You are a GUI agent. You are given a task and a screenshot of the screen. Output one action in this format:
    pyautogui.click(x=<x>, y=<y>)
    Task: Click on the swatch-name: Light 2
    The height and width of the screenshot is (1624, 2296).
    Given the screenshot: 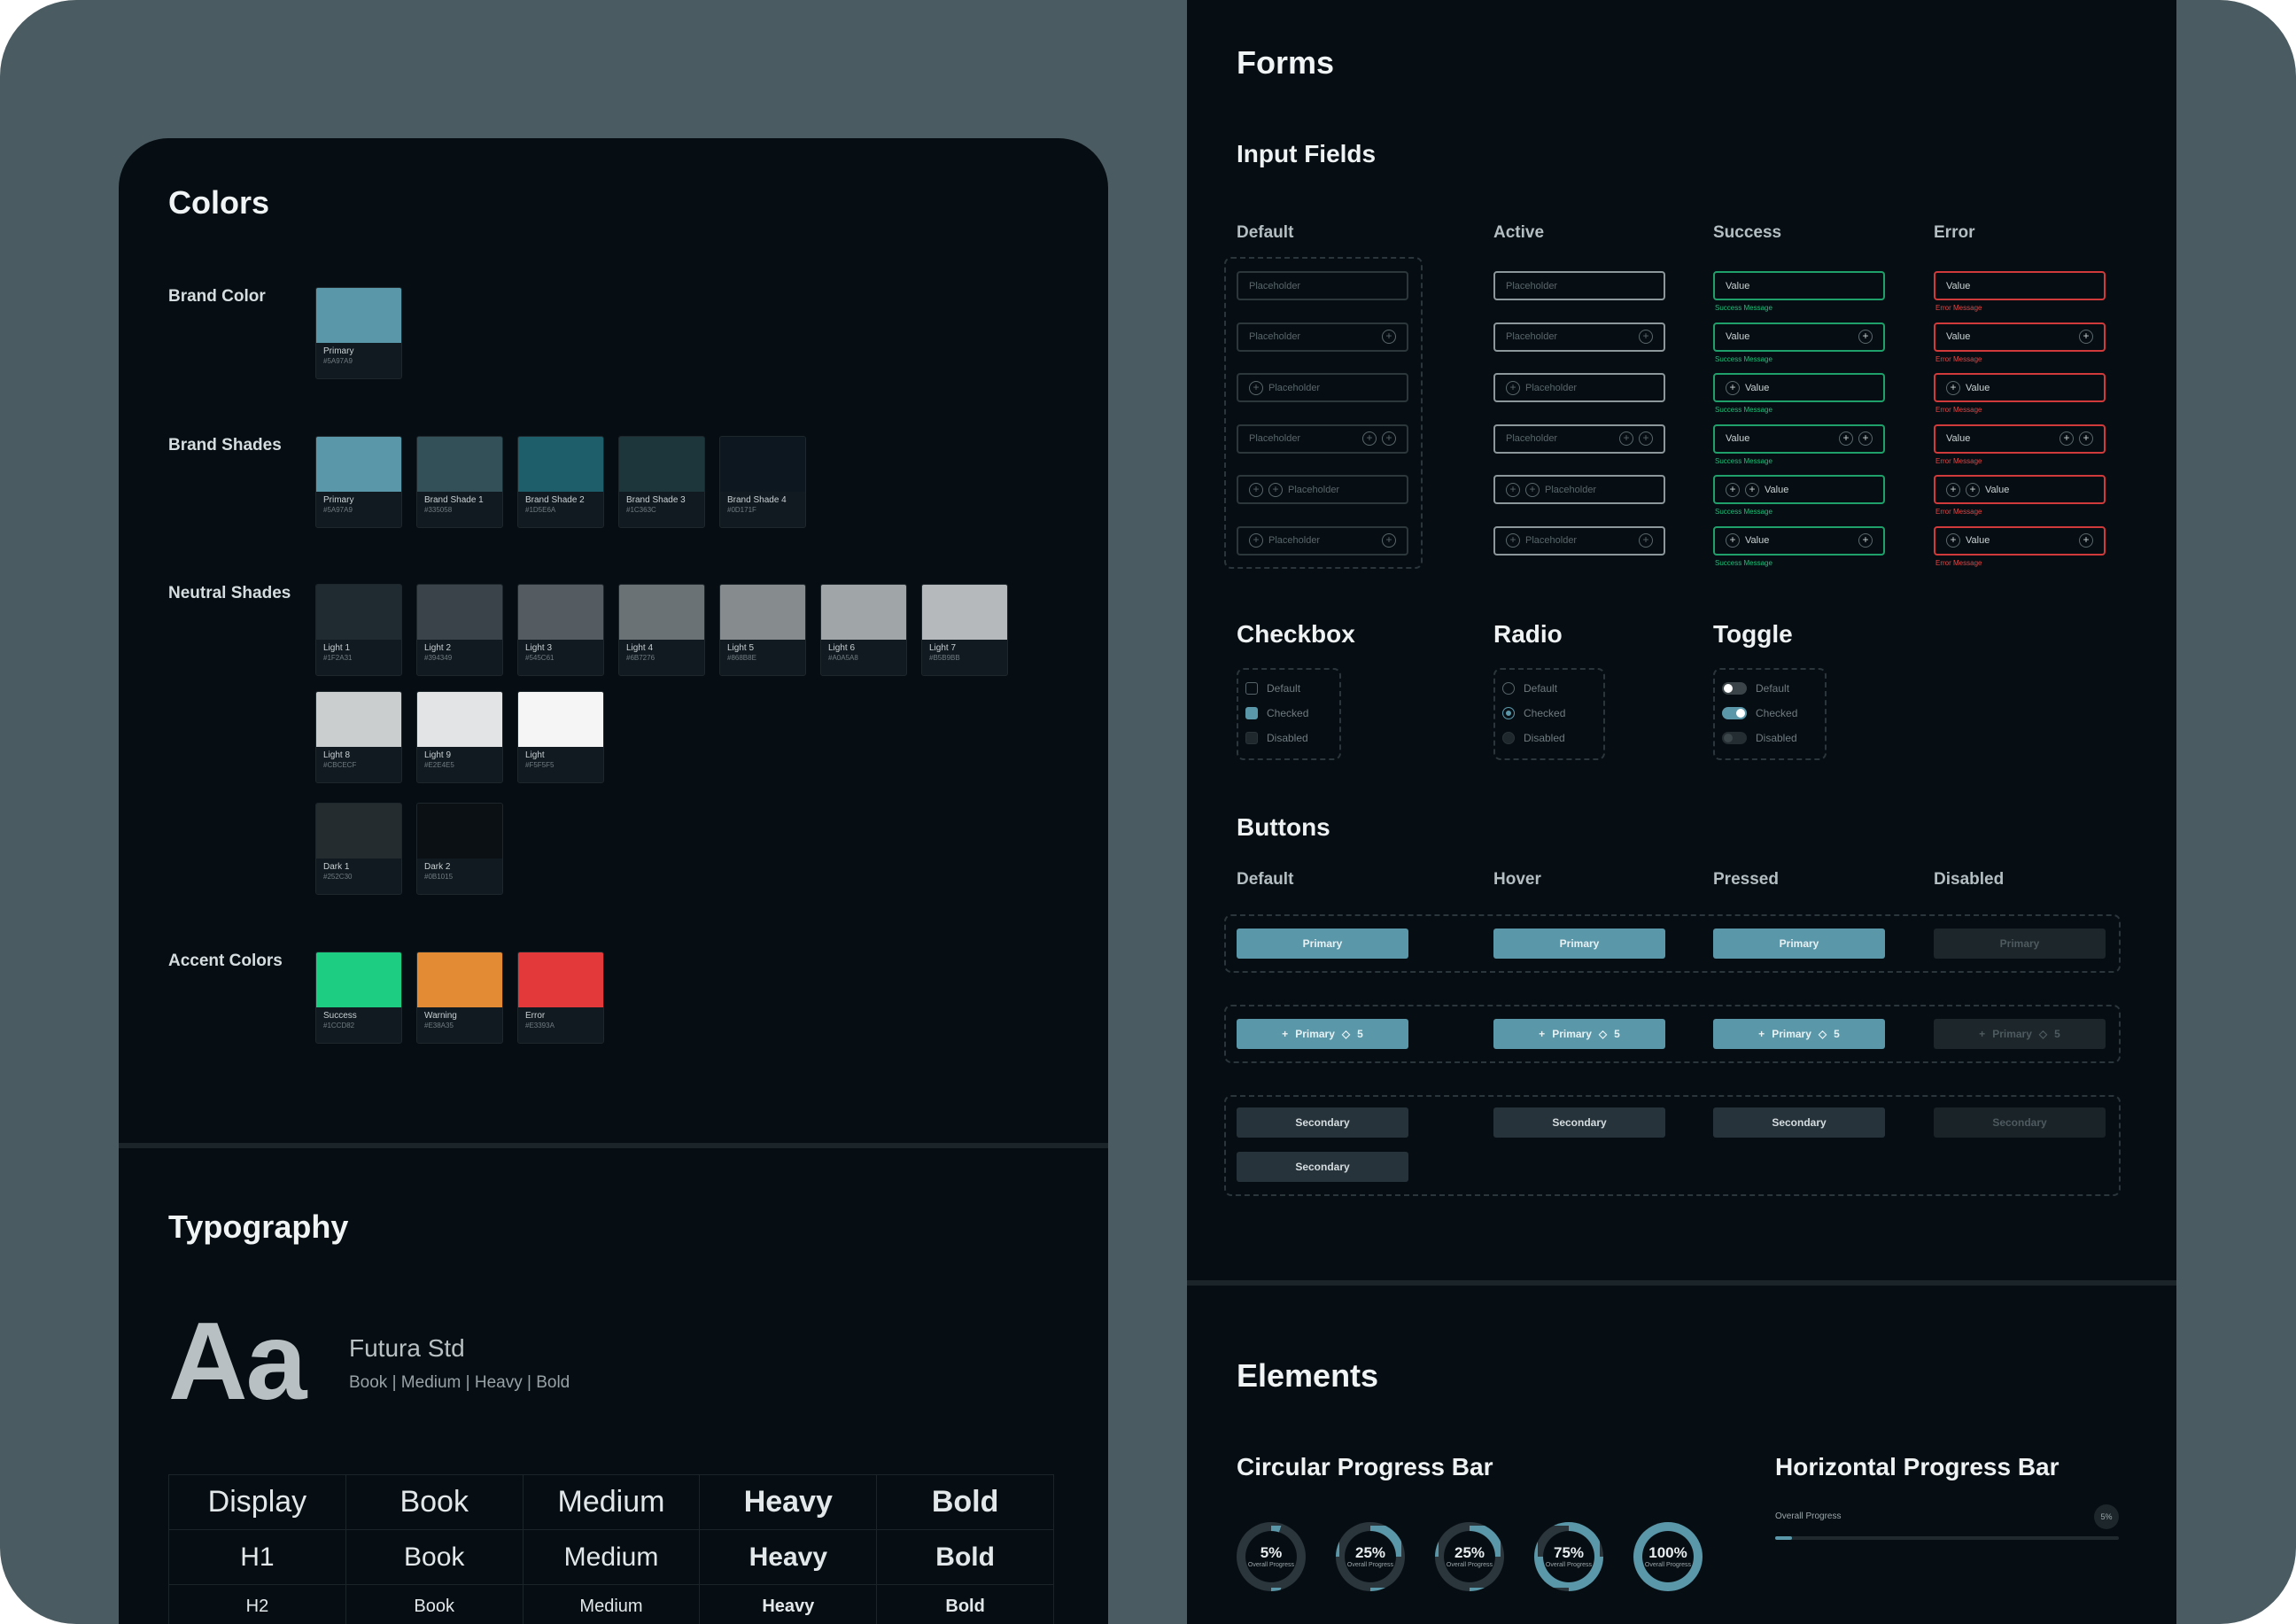 What is the action you would take?
    pyautogui.click(x=438, y=648)
    